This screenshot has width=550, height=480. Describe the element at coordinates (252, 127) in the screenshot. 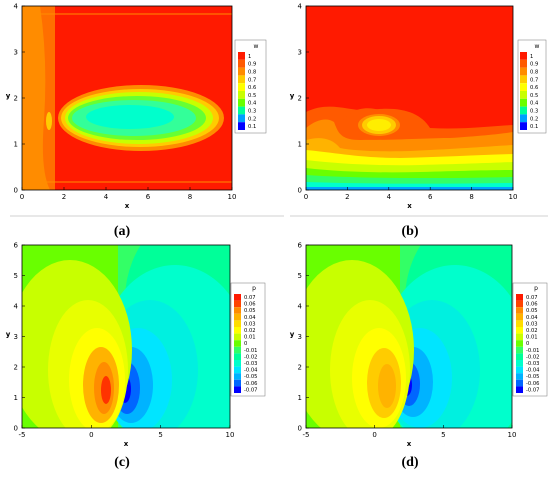

I see `legend-level-label: 0.1` at that location.